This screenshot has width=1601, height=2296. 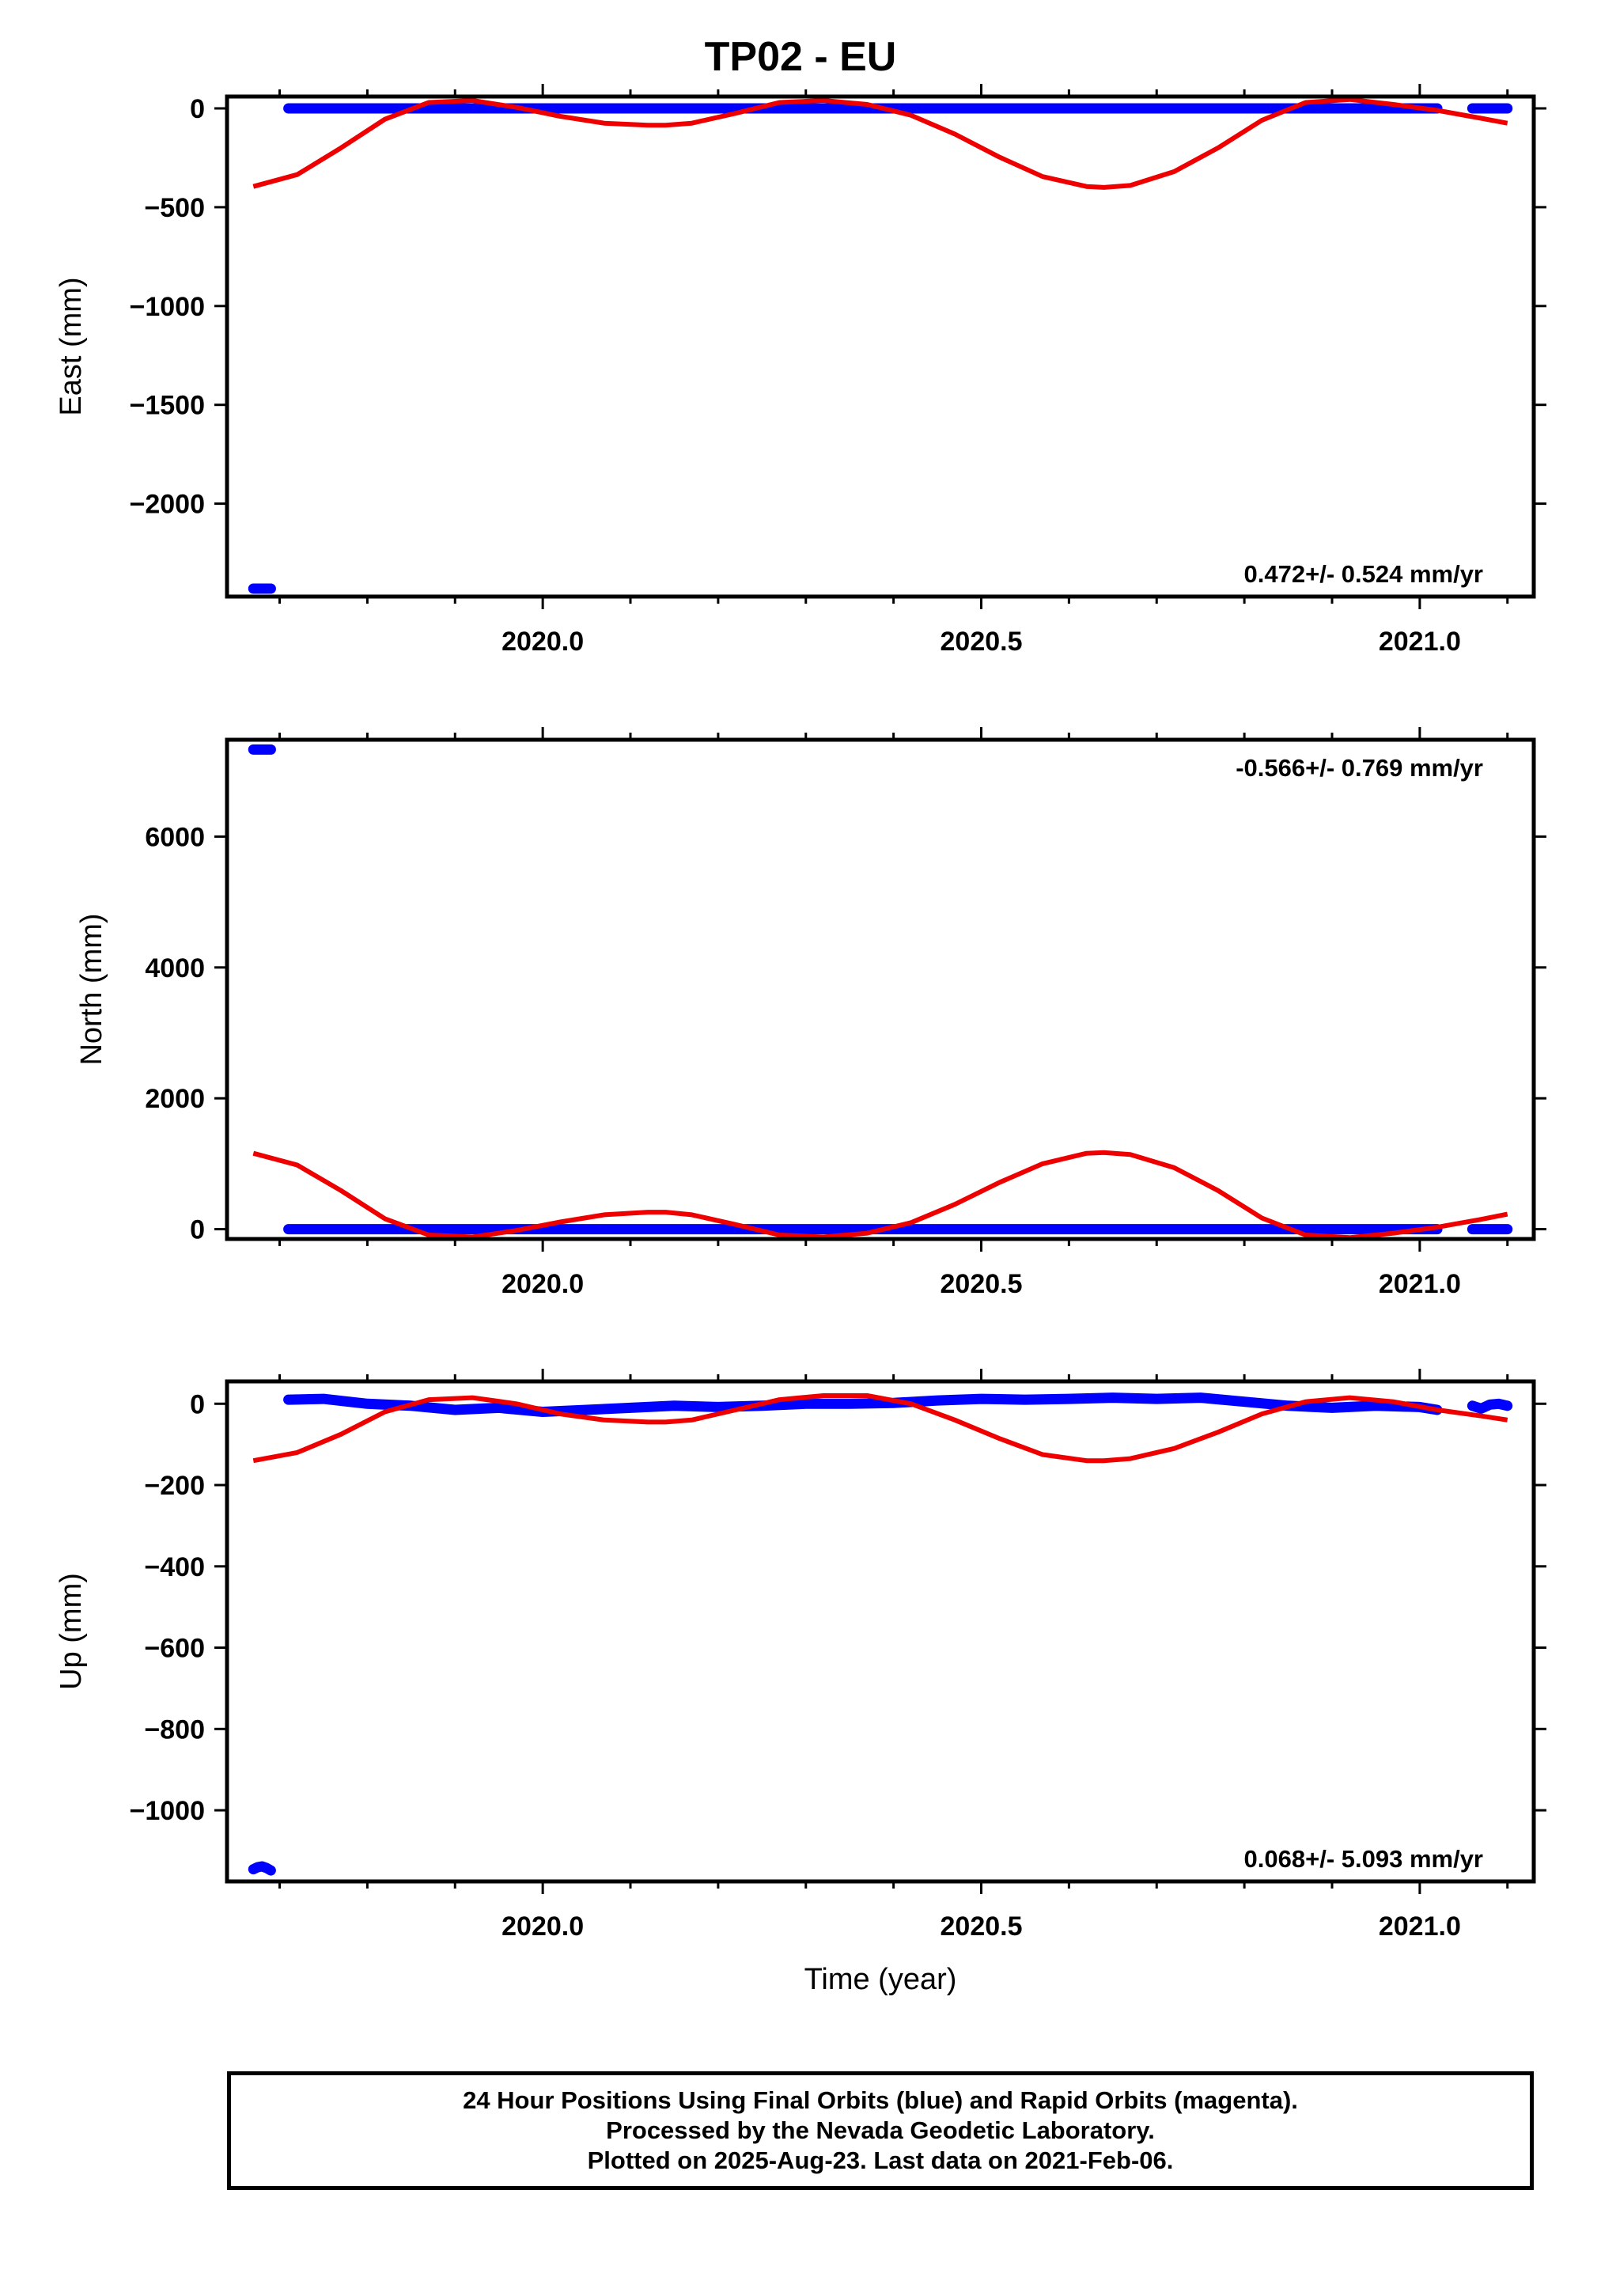 I want to click on east-y-tick-label: −1000, so click(x=168, y=307).